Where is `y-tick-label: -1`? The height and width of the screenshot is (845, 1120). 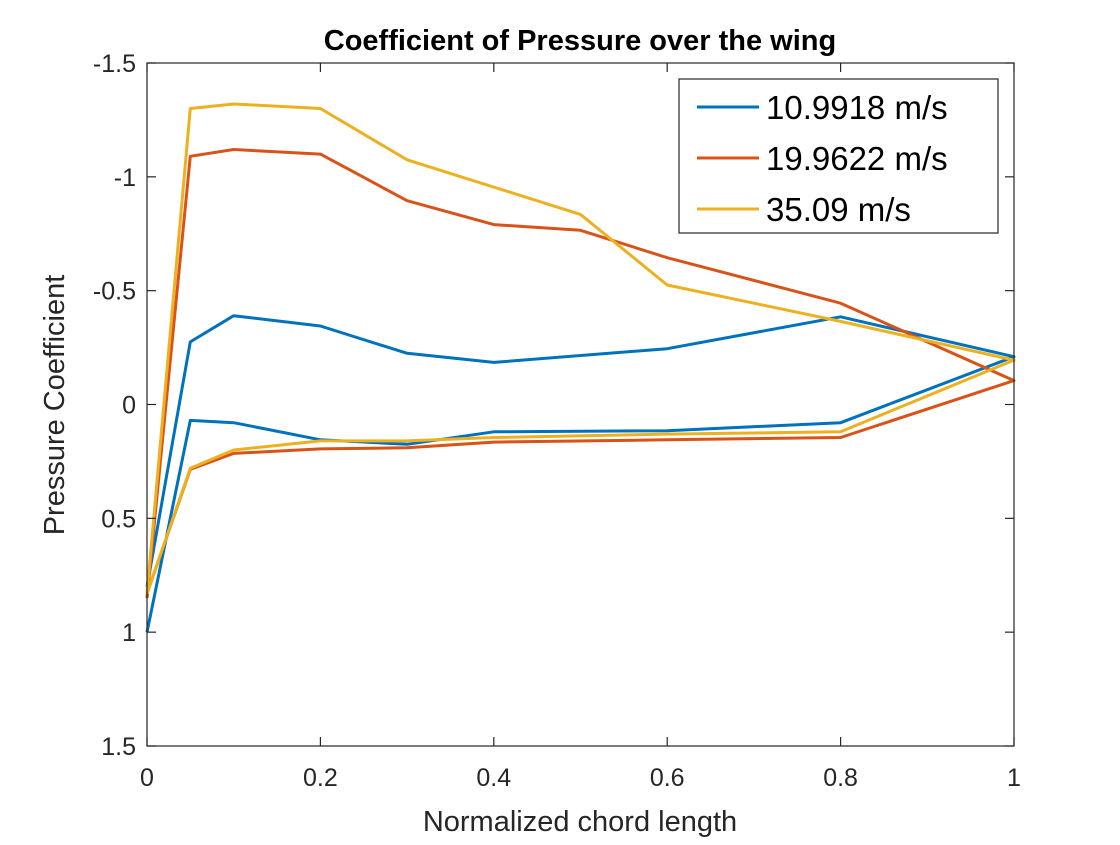
y-tick-label: -1 is located at coordinates (125, 178).